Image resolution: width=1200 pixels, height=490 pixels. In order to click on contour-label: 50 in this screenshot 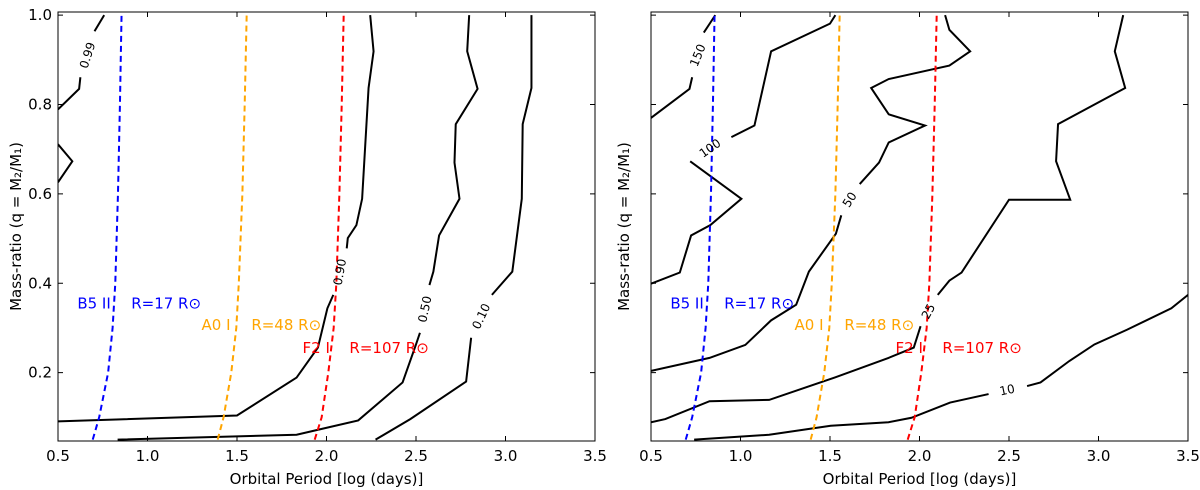, I will do `click(850, 199)`.